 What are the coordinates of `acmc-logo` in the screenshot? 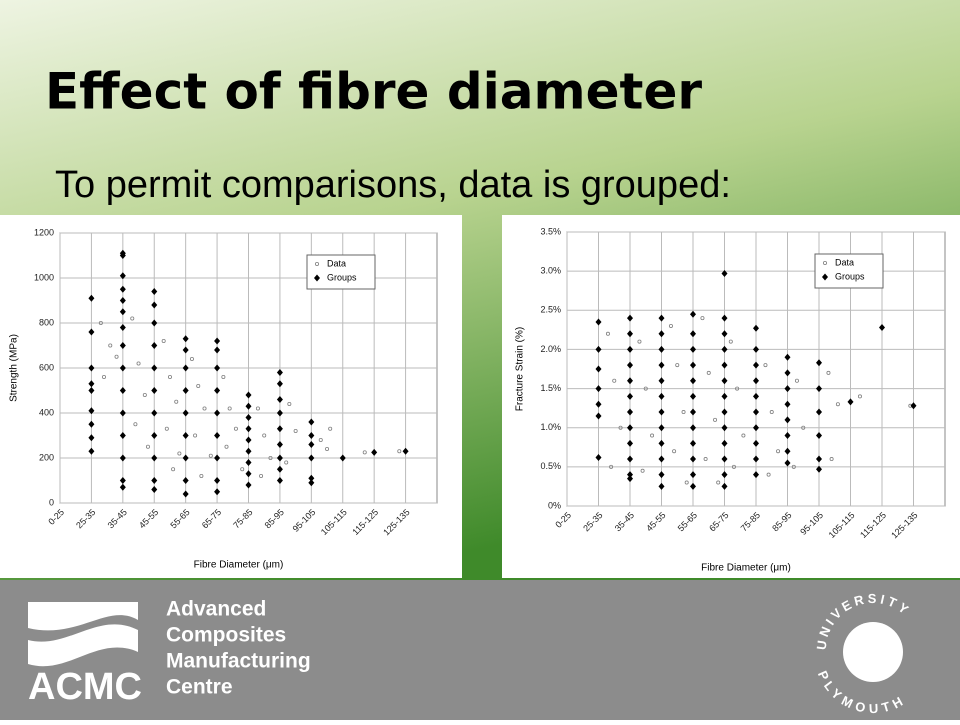 It's located at (83, 634).